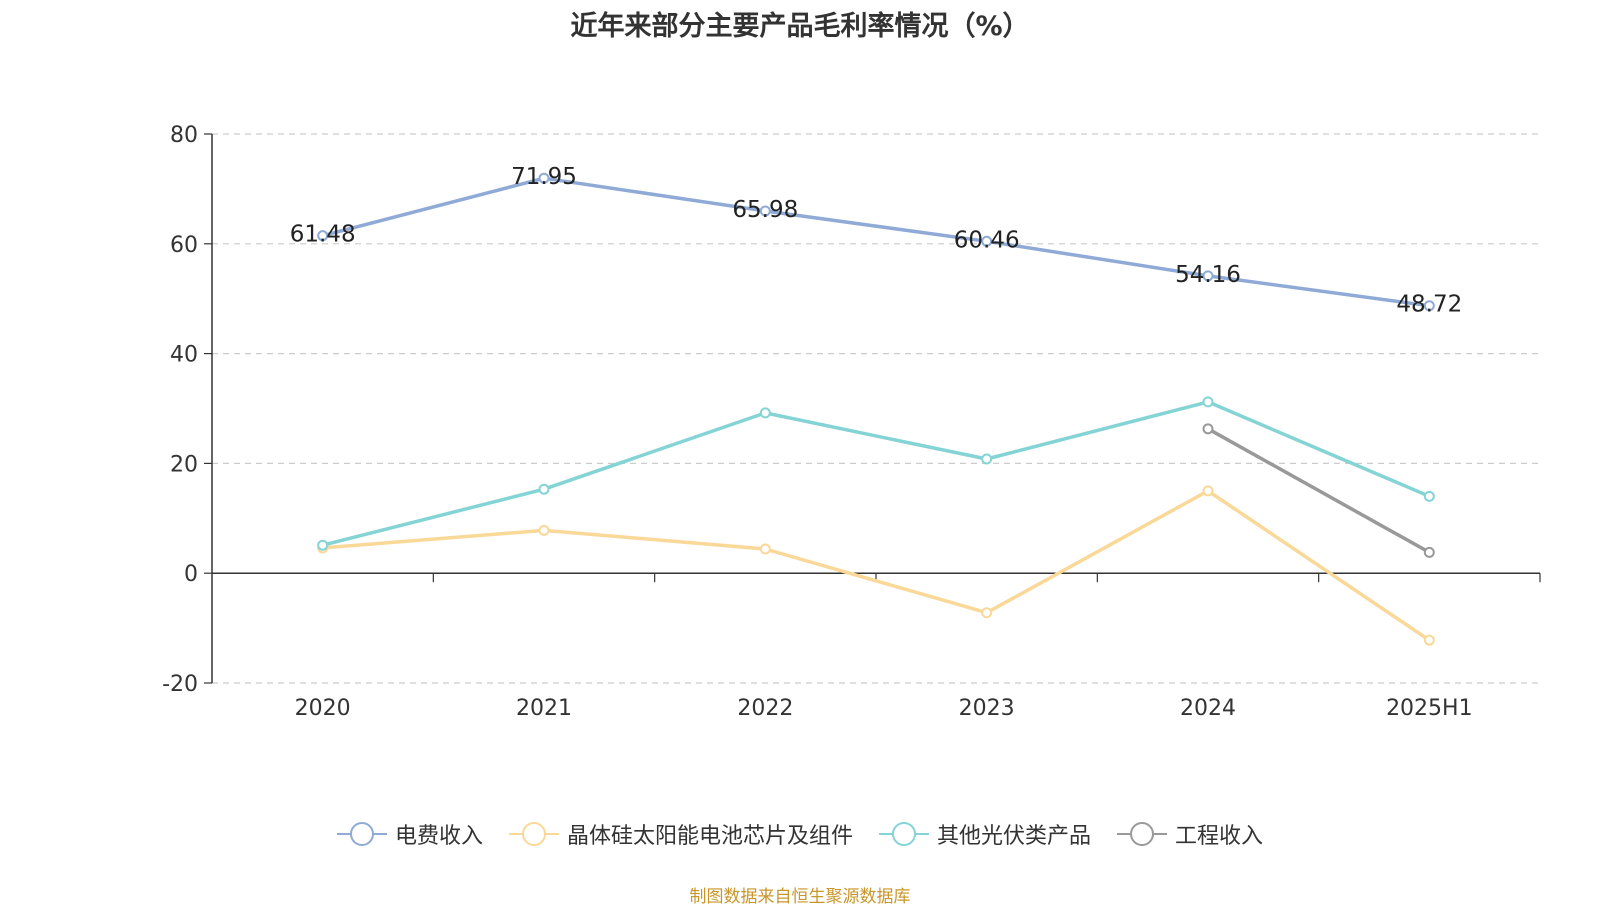  Describe the element at coordinates (184, 135) in the screenshot. I see `y-tick-label: 80` at that location.